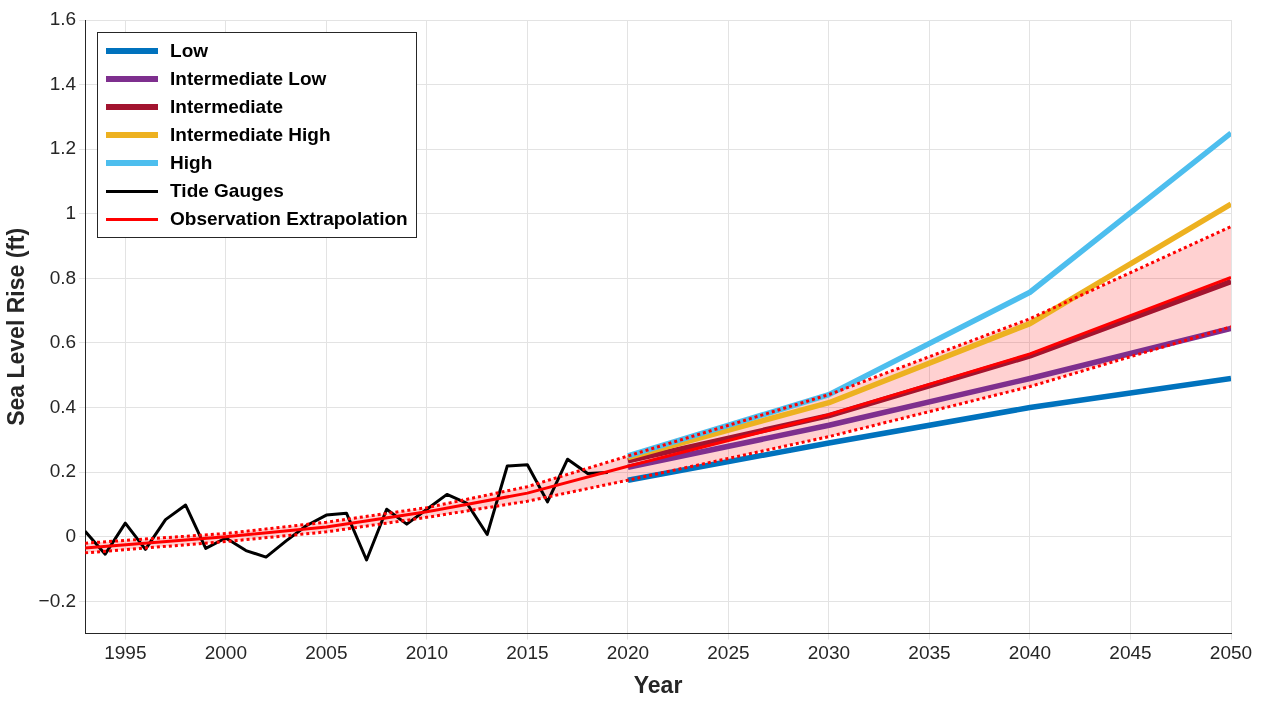 The image size is (1271, 704). Describe the element at coordinates (227, 107) in the screenshot. I see `legend-label: Intermediate` at that location.